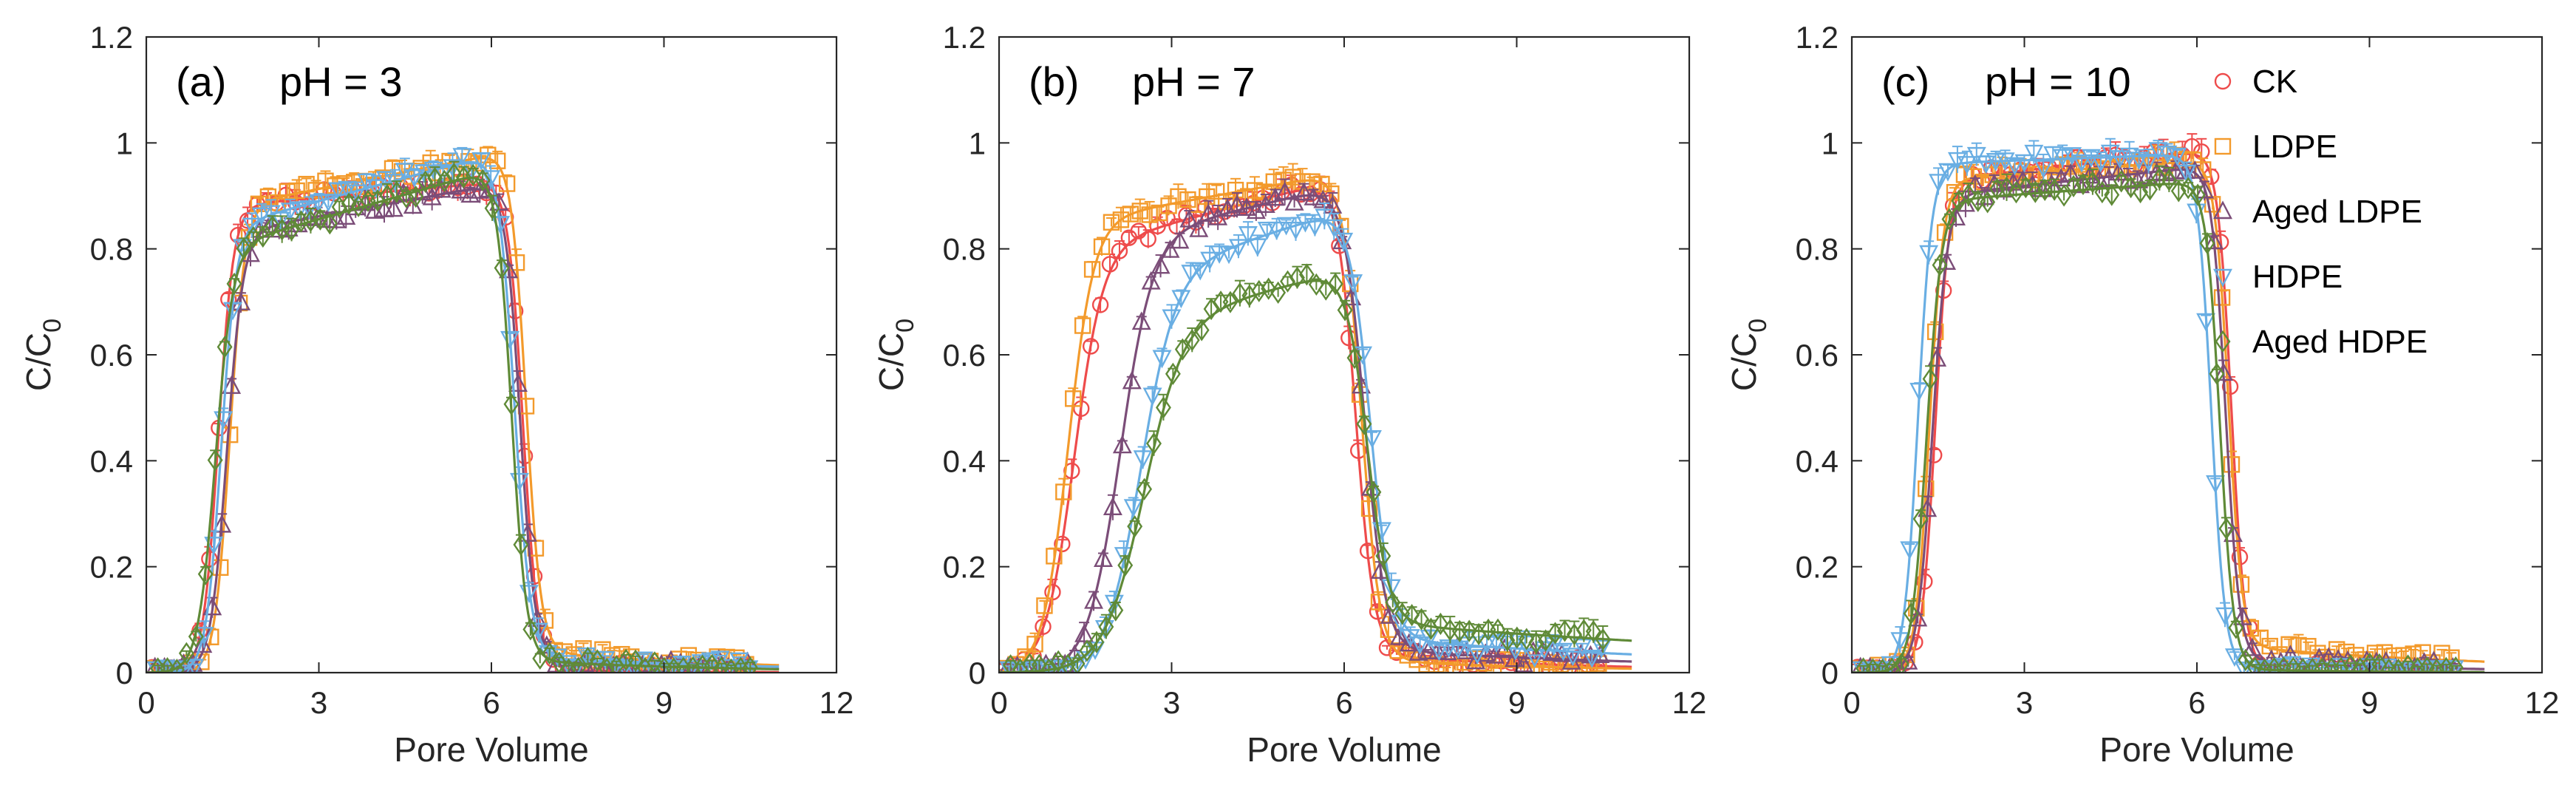 The image size is (2576, 785). I want to click on legend-marker-aged-ldpe, so click(2222, 210).